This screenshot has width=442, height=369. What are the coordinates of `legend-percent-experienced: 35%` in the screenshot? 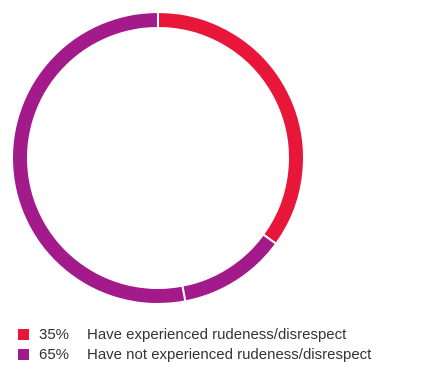 It's located at (54, 334).